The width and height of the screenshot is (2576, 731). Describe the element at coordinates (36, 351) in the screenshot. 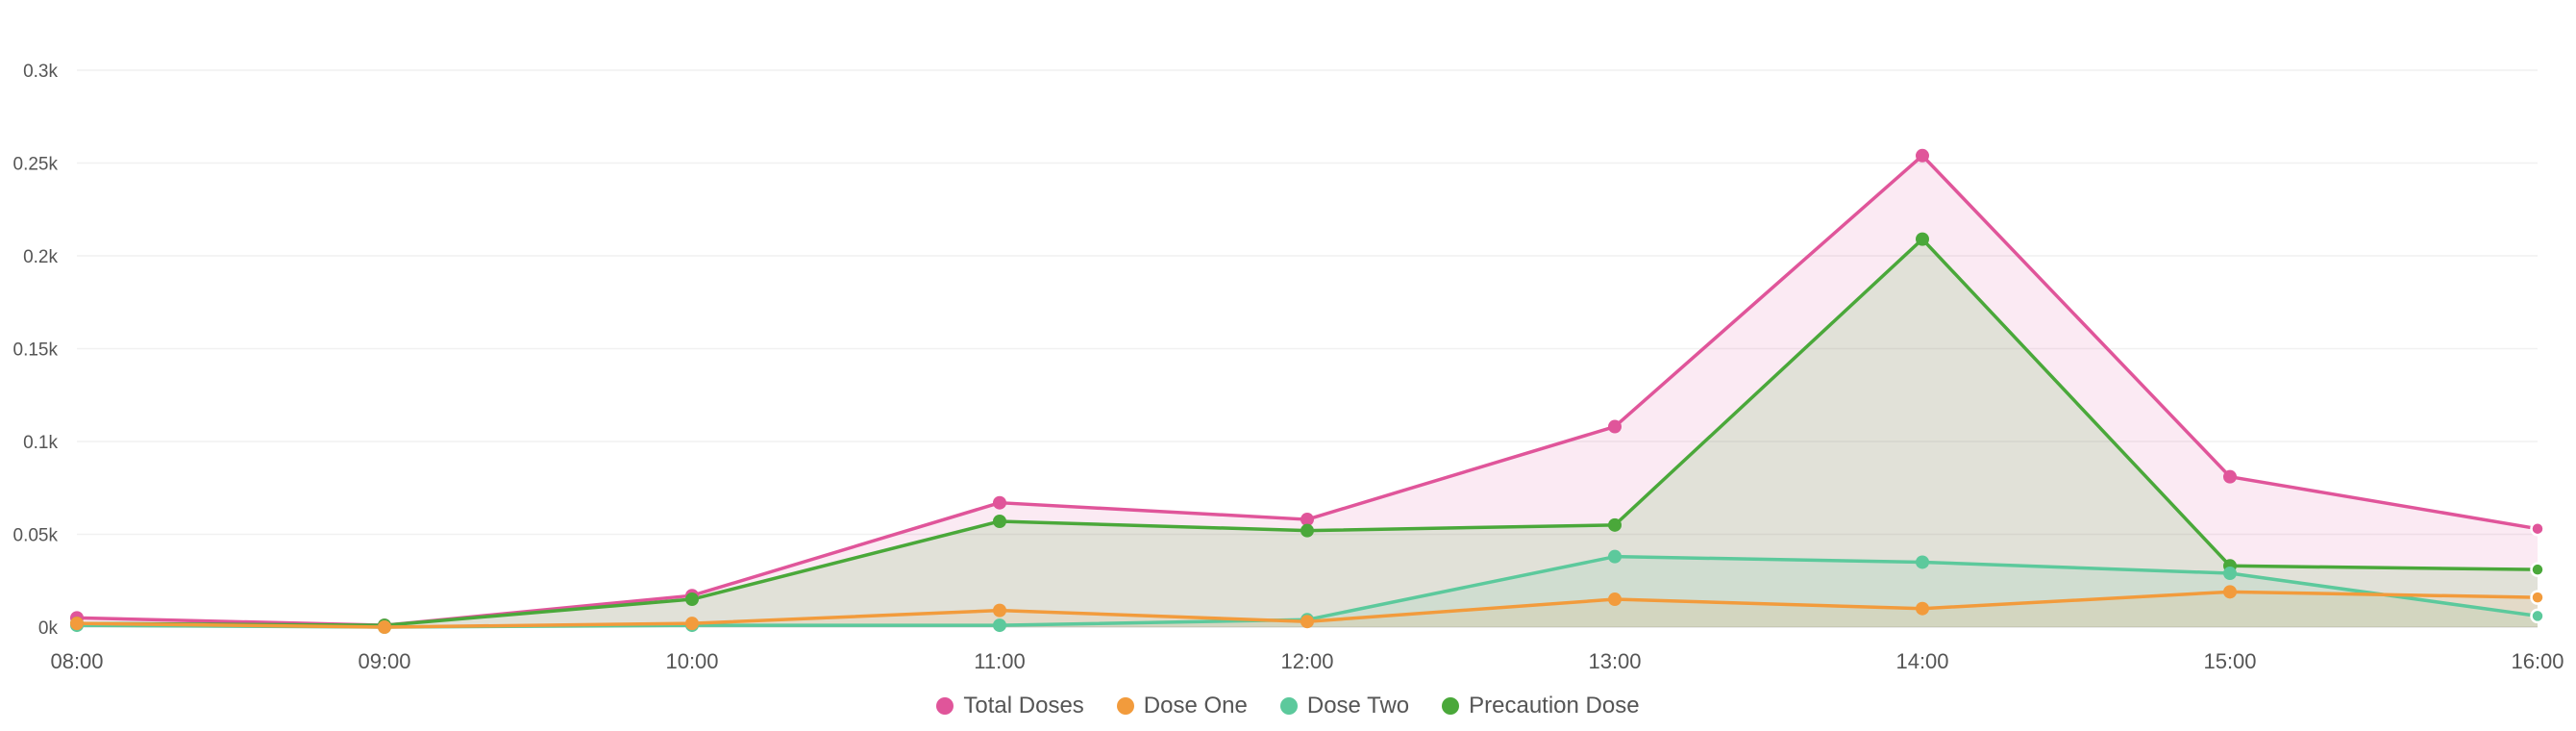

I see `y-tick-label: 0.15k` at that location.